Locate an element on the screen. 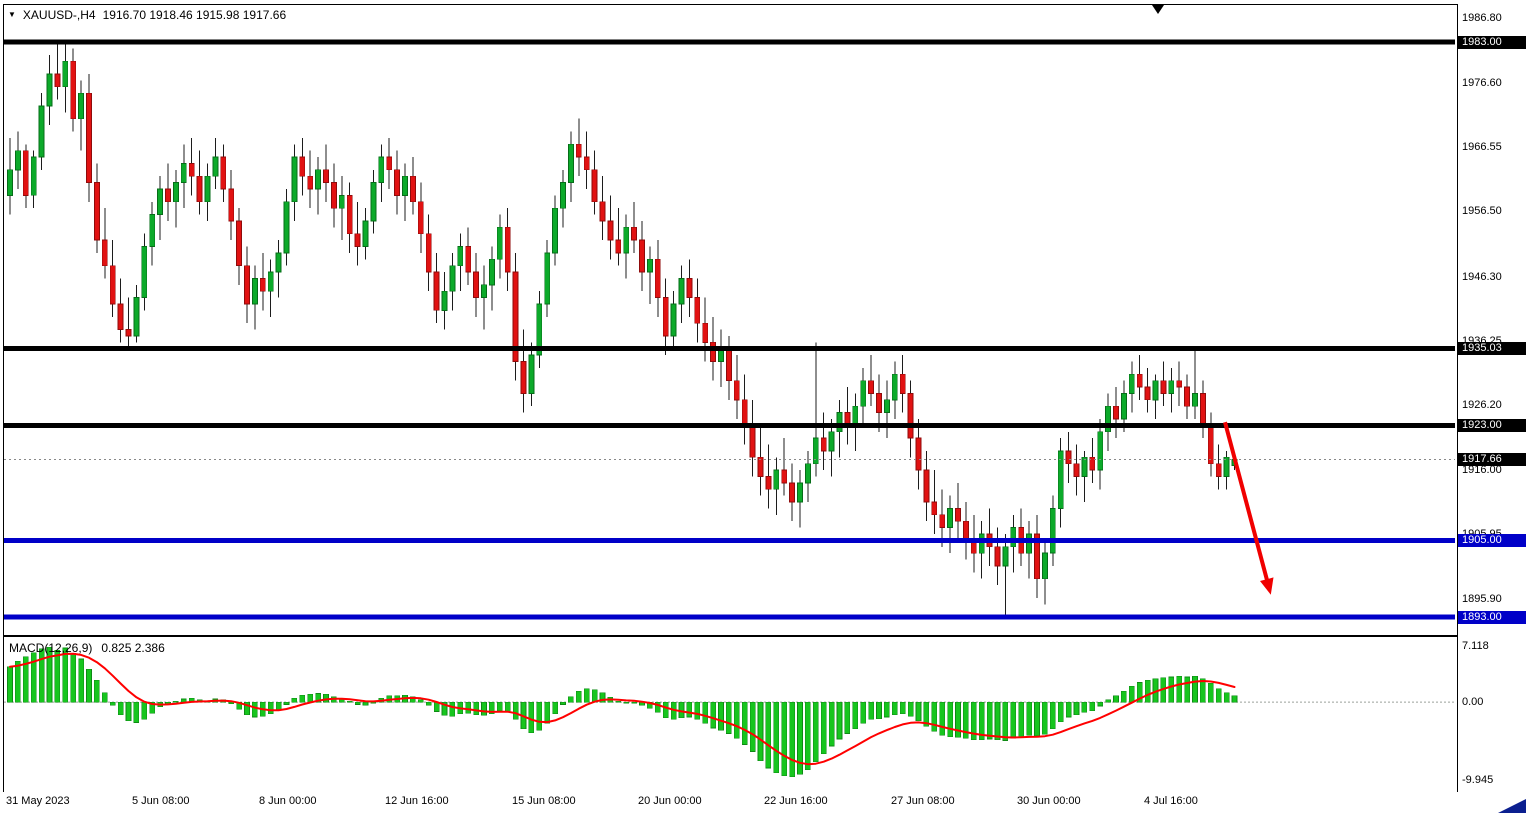 The image size is (1526, 813). time-tick-label: 30 Jun 00:00 is located at coordinates (1049, 801).